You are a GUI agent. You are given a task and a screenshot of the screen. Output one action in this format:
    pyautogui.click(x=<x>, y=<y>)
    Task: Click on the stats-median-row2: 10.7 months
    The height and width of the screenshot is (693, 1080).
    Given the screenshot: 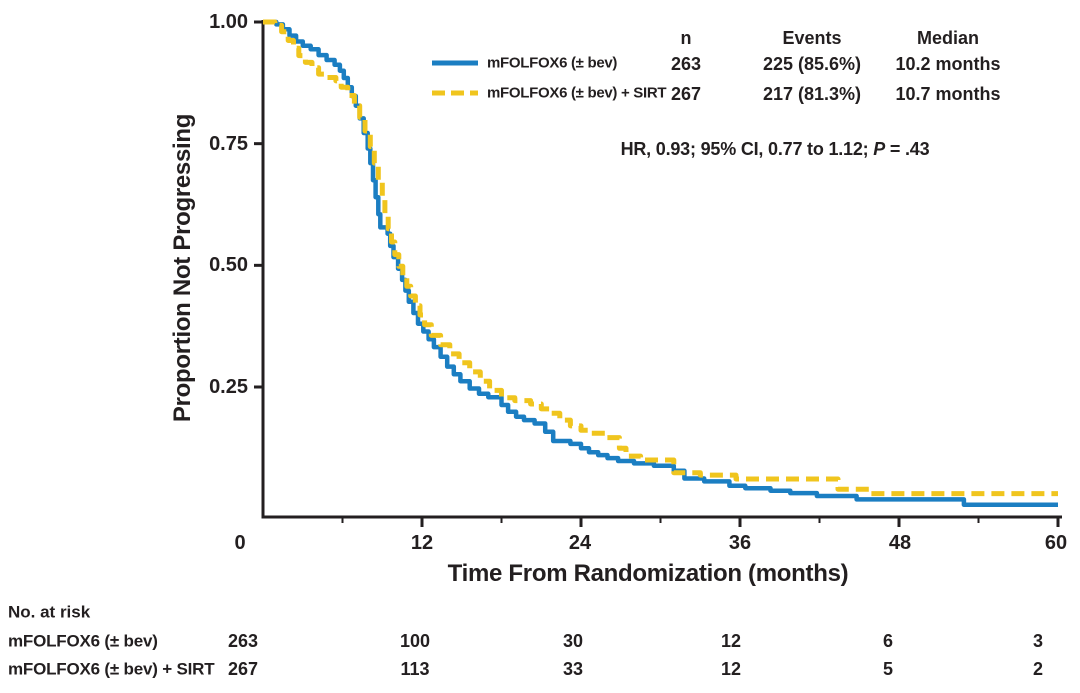 What is the action you would take?
    pyautogui.click(x=948, y=94)
    